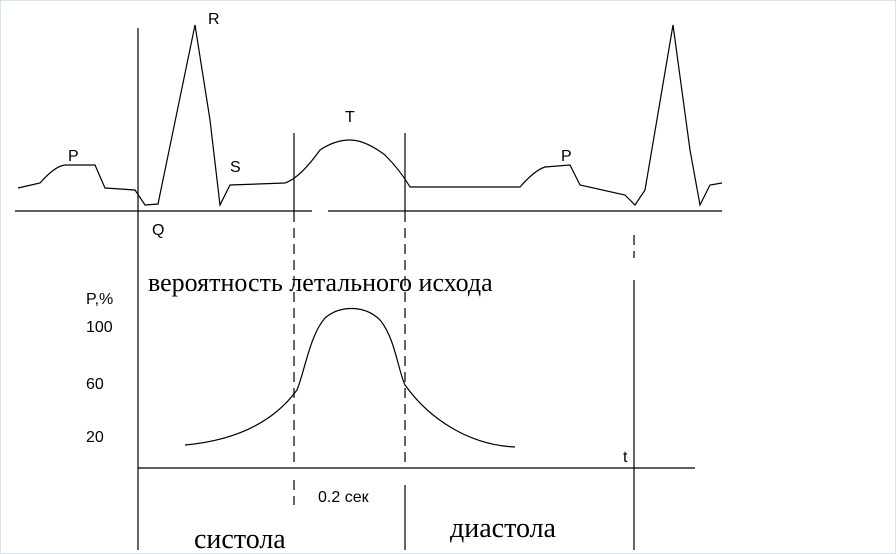 The height and width of the screenshot is (554, 896). What do you see at coordinates (240, 539) in the screenshot?
I see `phase-label: систола` at bounding box center [240, 539].